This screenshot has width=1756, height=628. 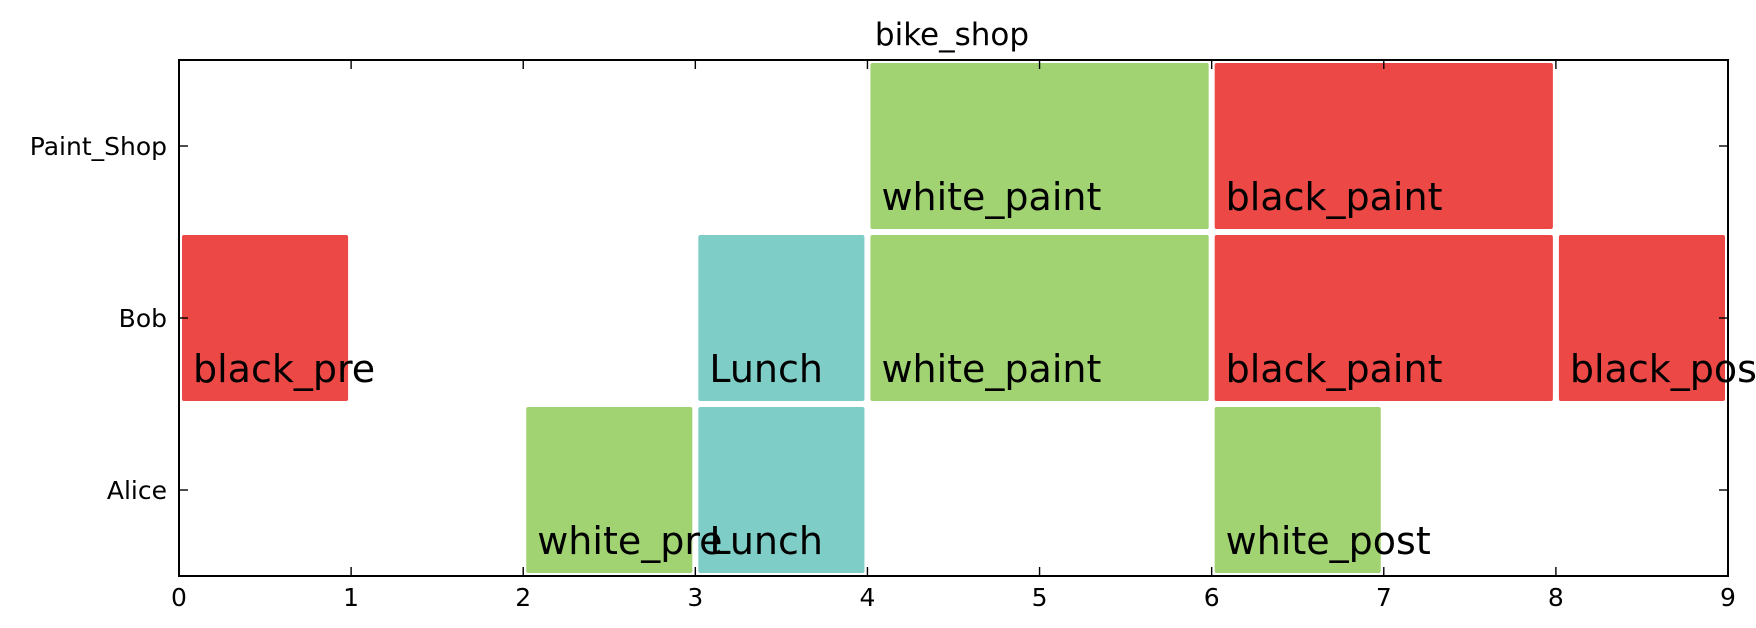 I want to click on x-tick-label: 7, so click(x=1384, y=597).